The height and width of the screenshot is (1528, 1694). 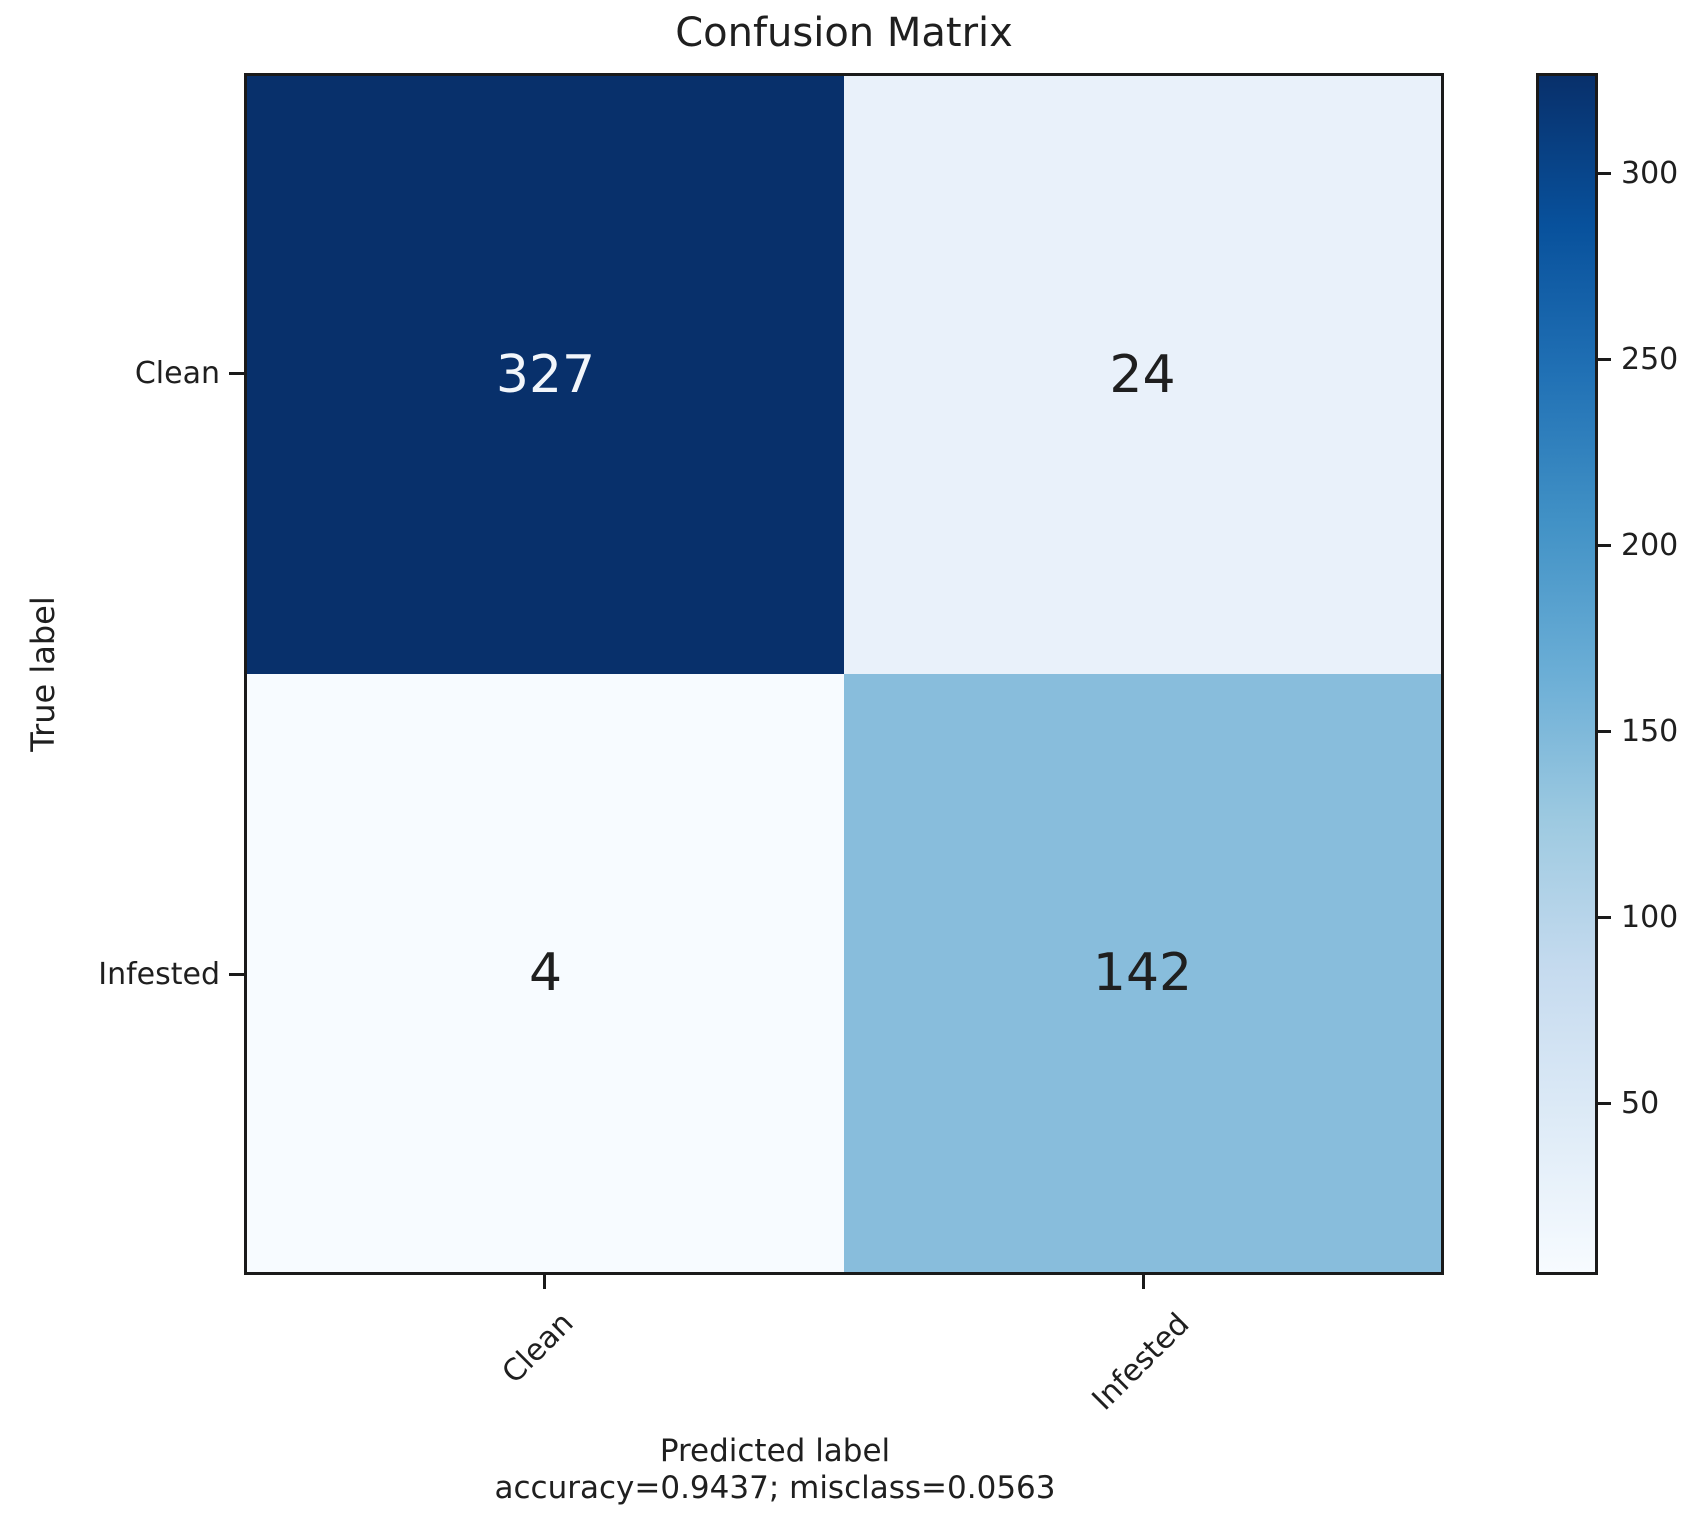 I want to click on colorbar-tick-label-150: 150, so click(x=1650, y=731).